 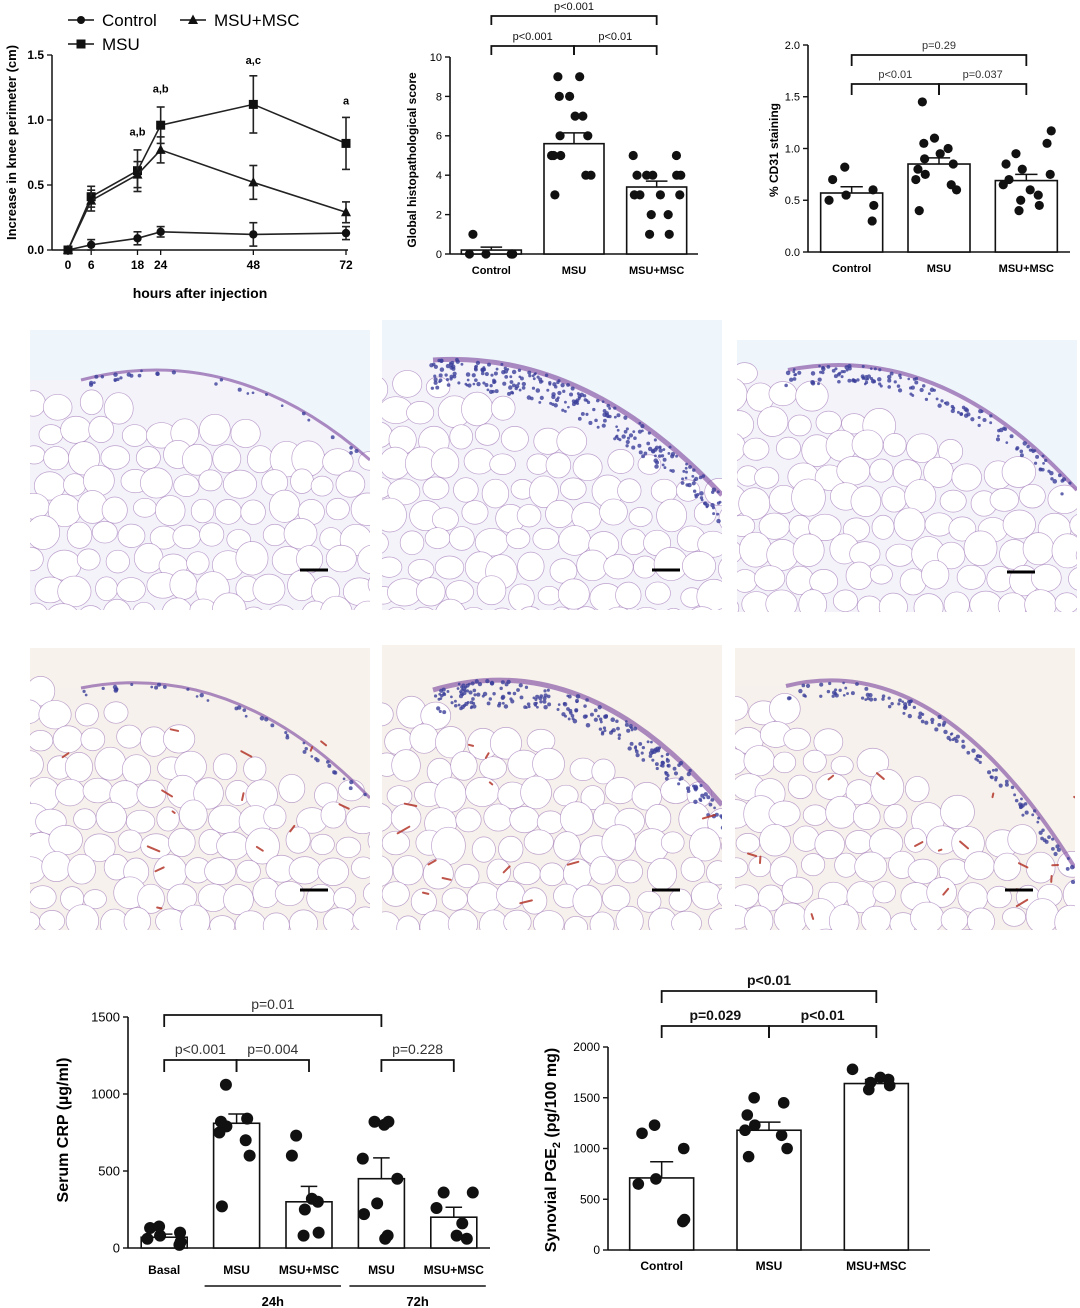 What do you see at coordinates (823, 1015) in the screenshot?
I see `p-value-label: p<0.01` at bounding box center [823, 1015].